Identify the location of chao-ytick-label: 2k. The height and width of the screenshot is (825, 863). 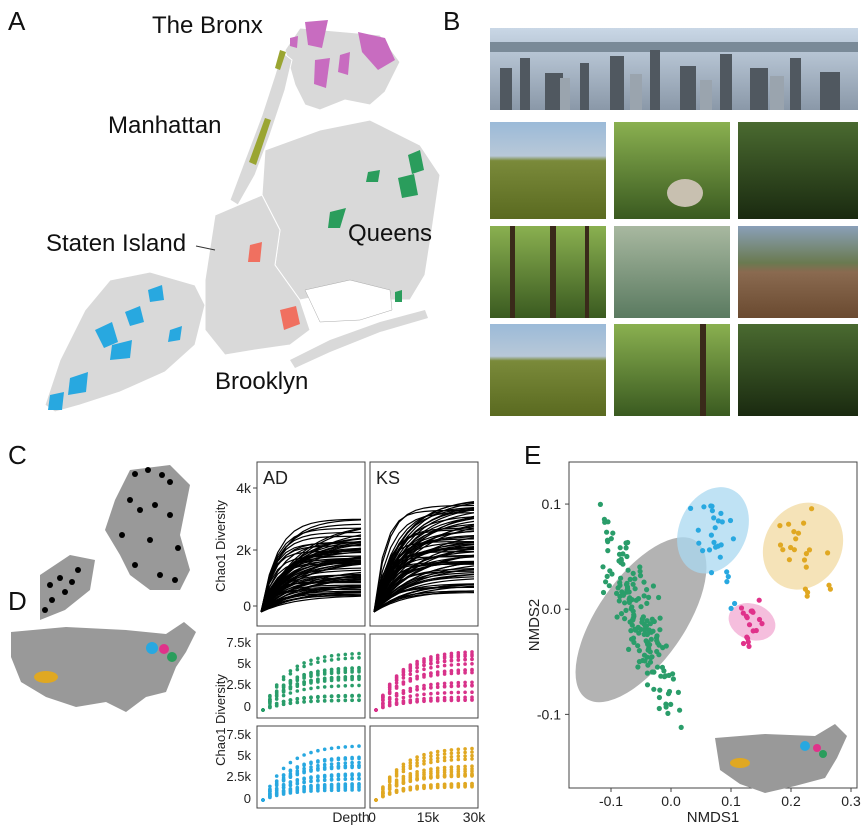
(244, 550).